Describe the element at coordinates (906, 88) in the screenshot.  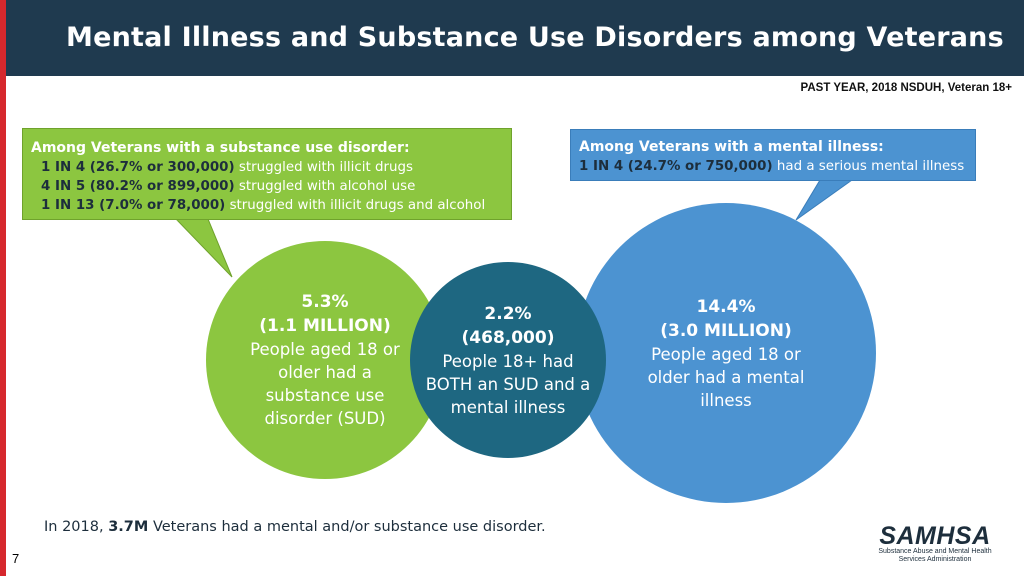
I see `source-label: PAST YEAR, 2018 NSDUH, Veteran 18+` at that location.